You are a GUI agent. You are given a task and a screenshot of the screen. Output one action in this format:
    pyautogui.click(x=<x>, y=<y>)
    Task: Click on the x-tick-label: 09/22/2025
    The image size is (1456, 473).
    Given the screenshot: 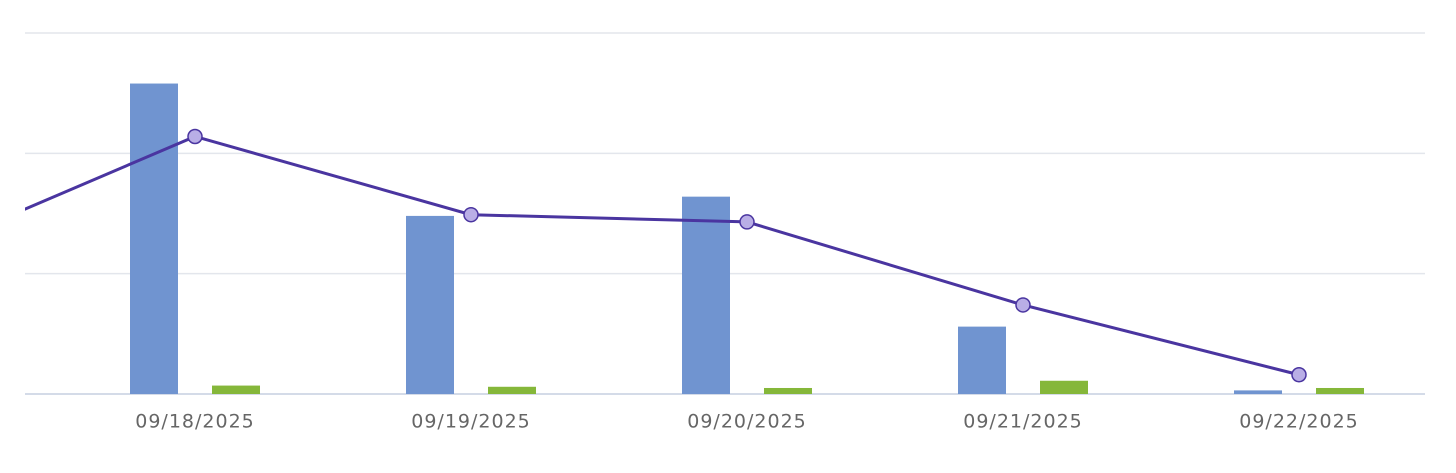 What is the action you would take?
    pyautogui.click(x=1299, y=422)
    